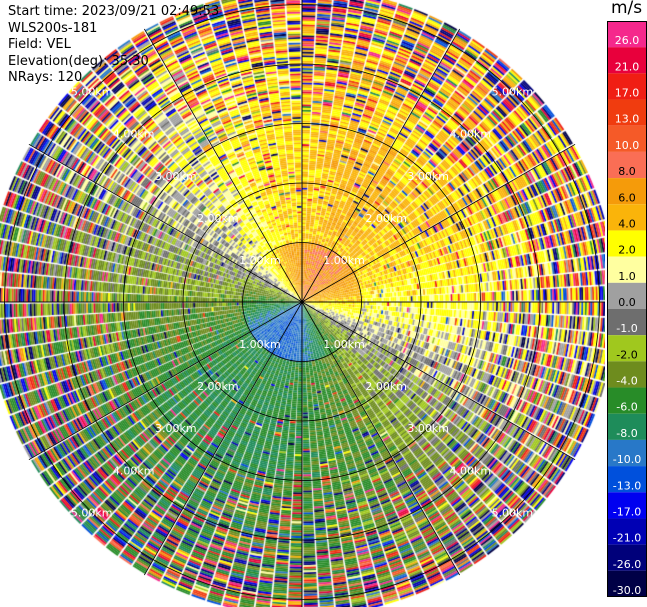 The width and height of the screenshot is (647, 607). What do you see at coordinates (627, 40) in the screenshot?
I see `colorbar-tick-label: 26.0` at bounding box center [627, 40].